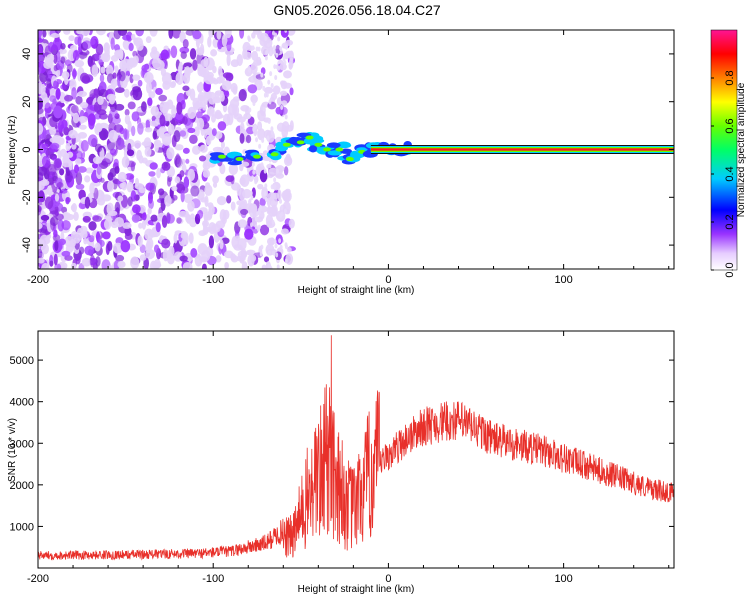 The height and width of the screenshot is (600, 750). Describe the element at coordinates (563, 579) in the screenshot. I see `snr-xtick-label: 100` at that location.